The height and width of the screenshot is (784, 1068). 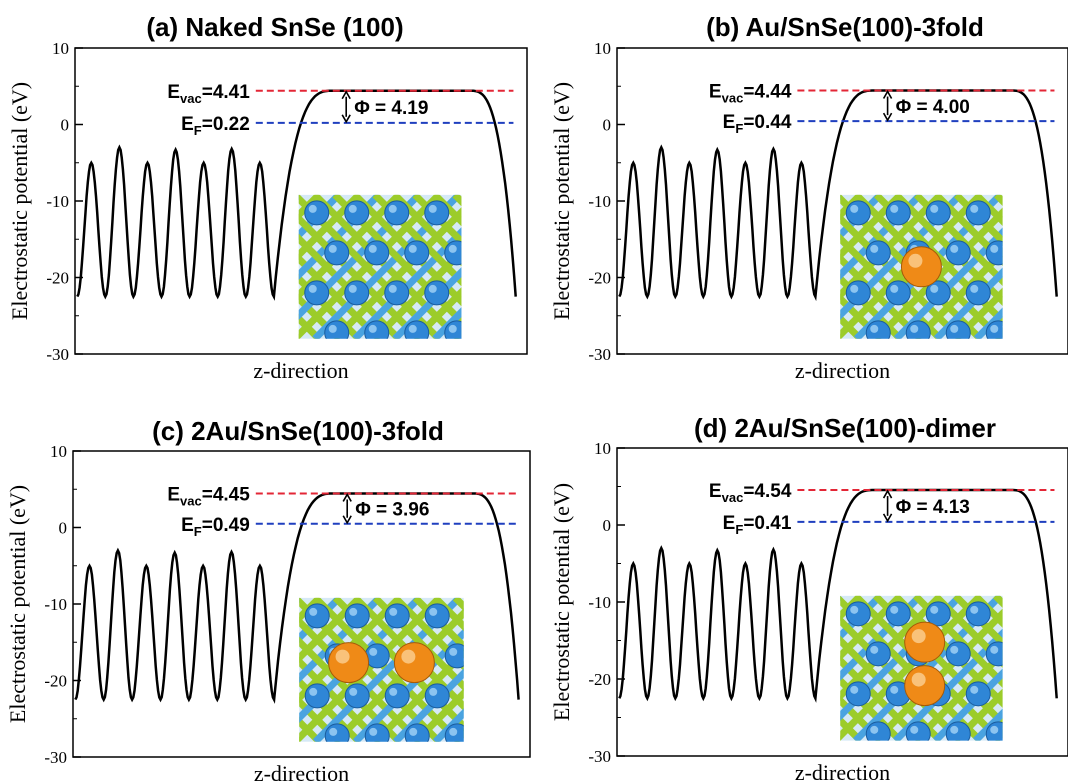 I want to click on arrow-head-up, so click(x=887, y=94).